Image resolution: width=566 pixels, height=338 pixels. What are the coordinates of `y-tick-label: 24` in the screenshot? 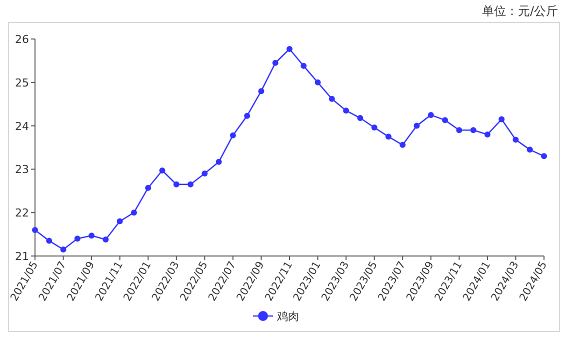 It's located at (22, 126).